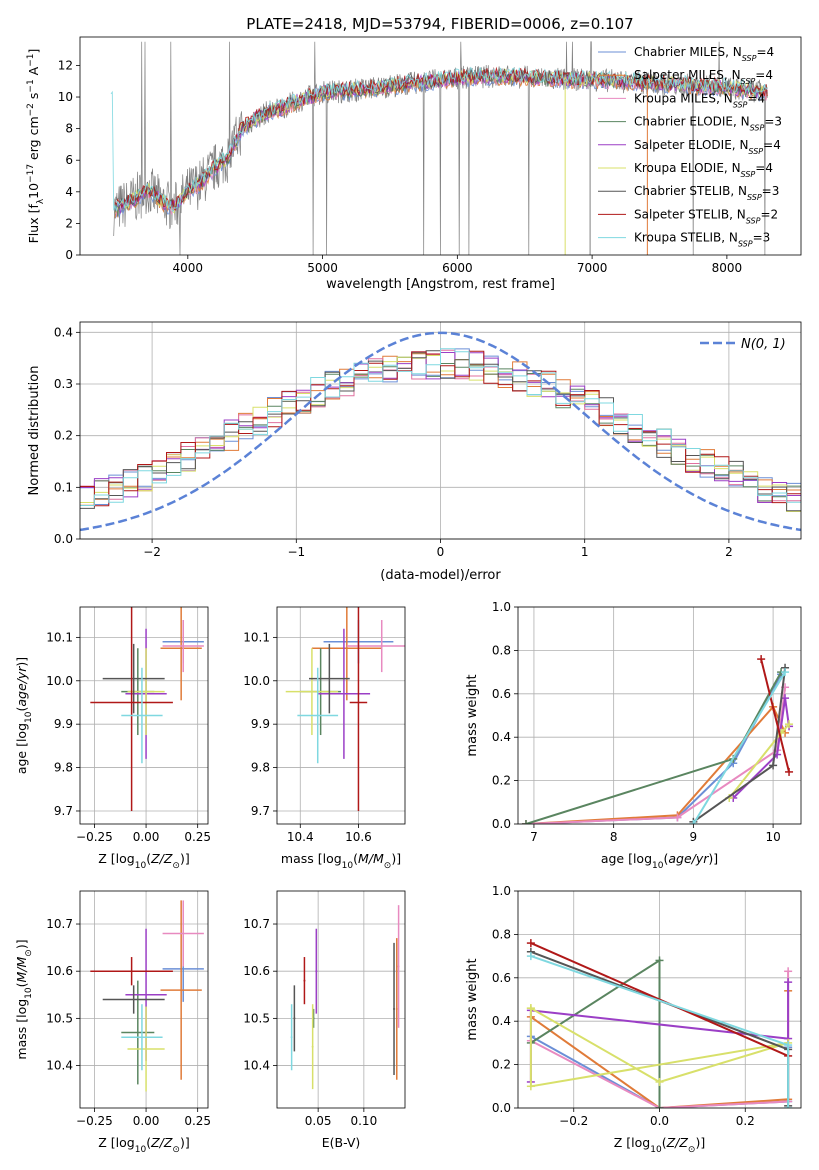  Describe the element at coordinates (682, 191) in the screenshot. I see `legend-name: Chabrier STELIB` at that location.